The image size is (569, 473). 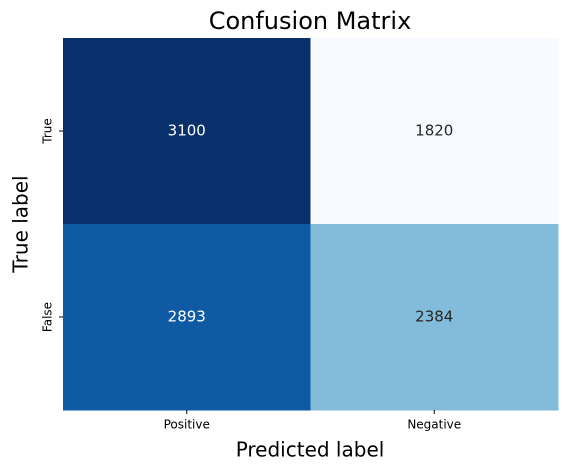 I want to click on cell-label: 1820, so click(x=434, y=131).